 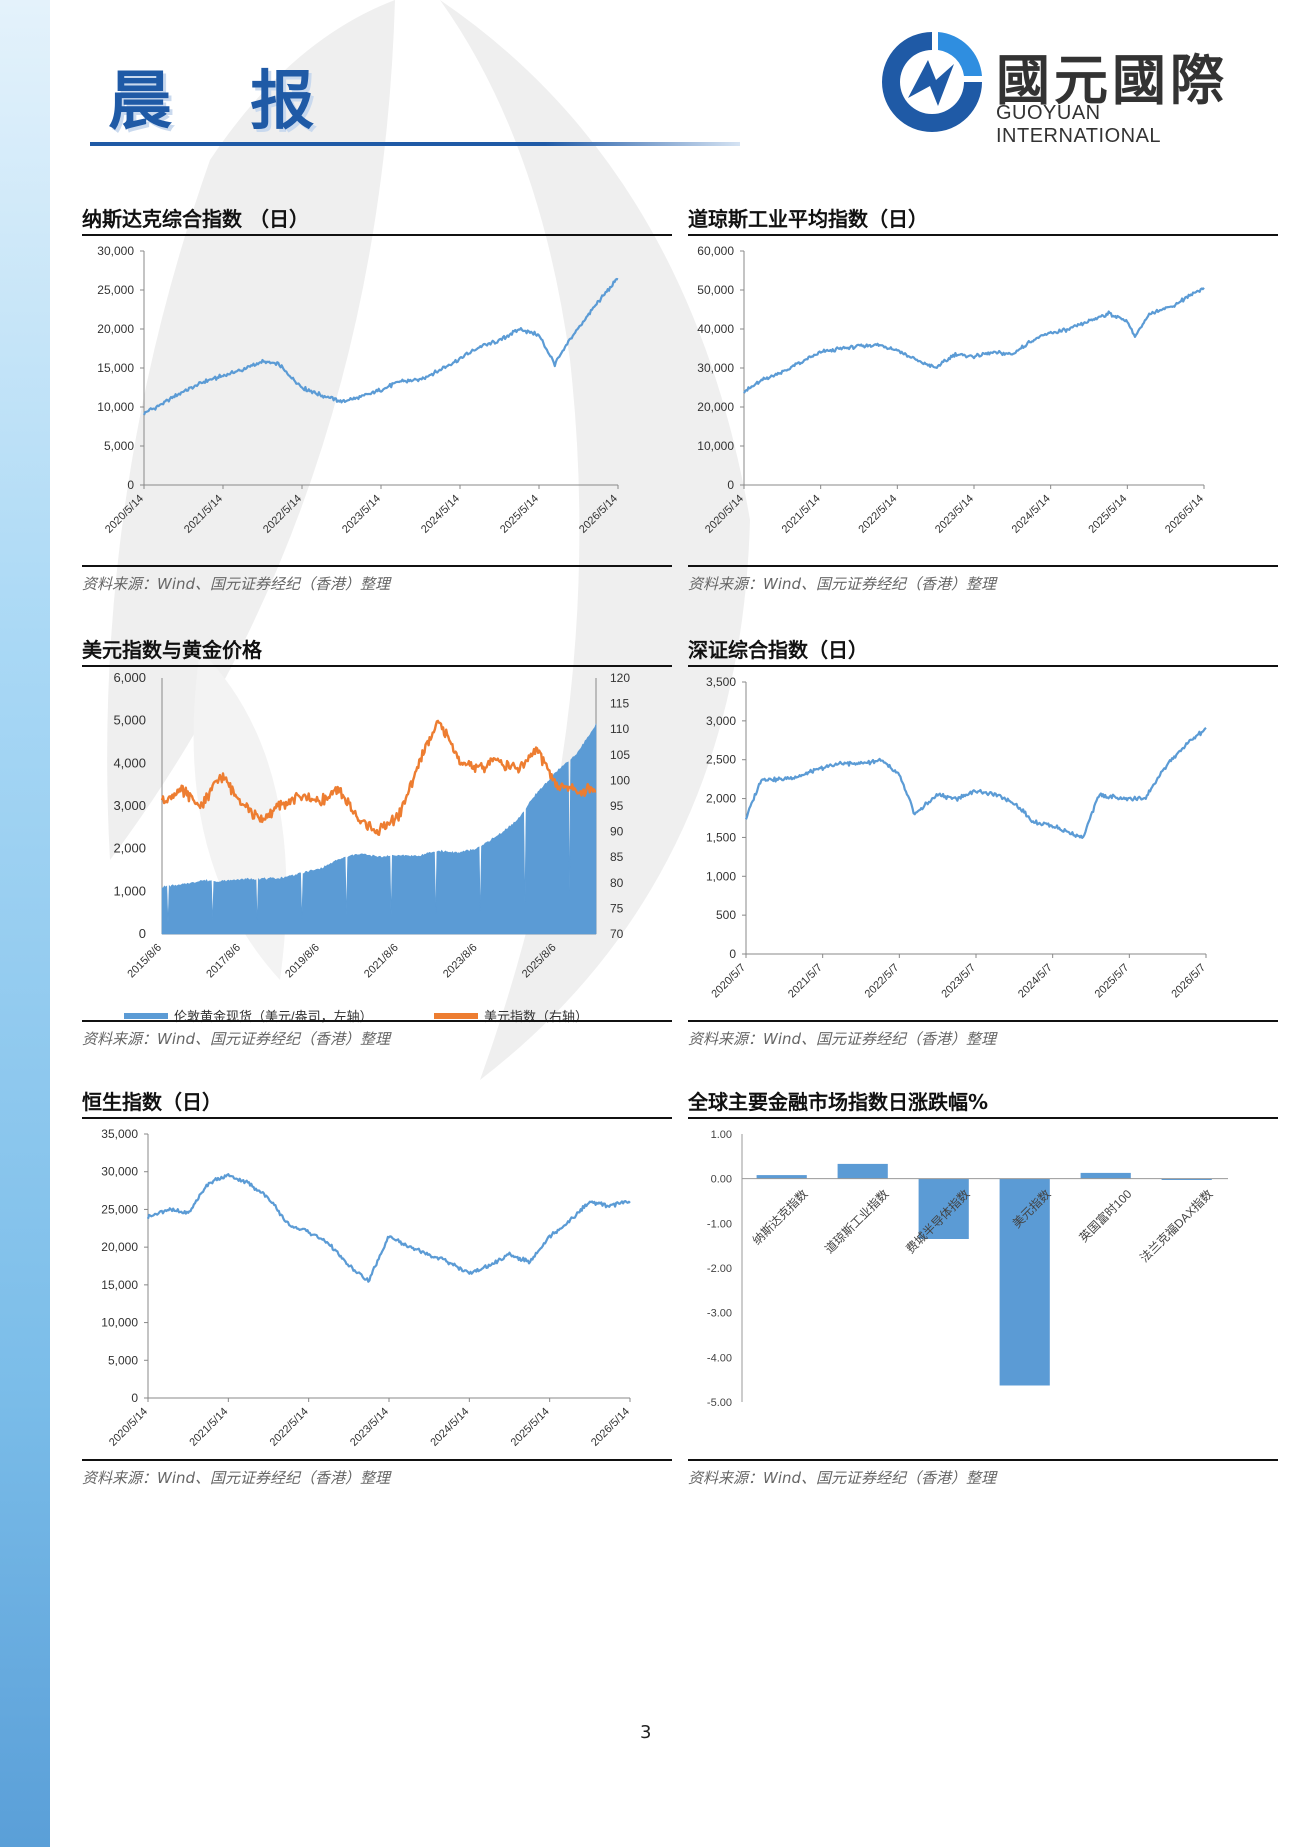 I want to click on page-number: 3, so click(x=646, y=1732).